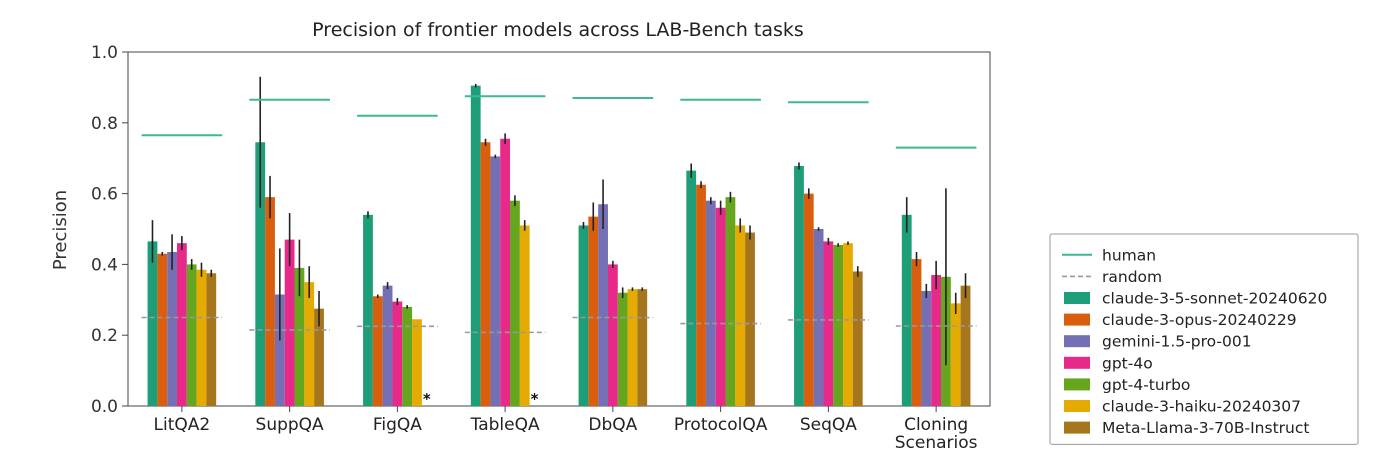 The width and height of the screenshot is (1392, 470). I want to click on y-axis-label: Precision, so click(60, 230).